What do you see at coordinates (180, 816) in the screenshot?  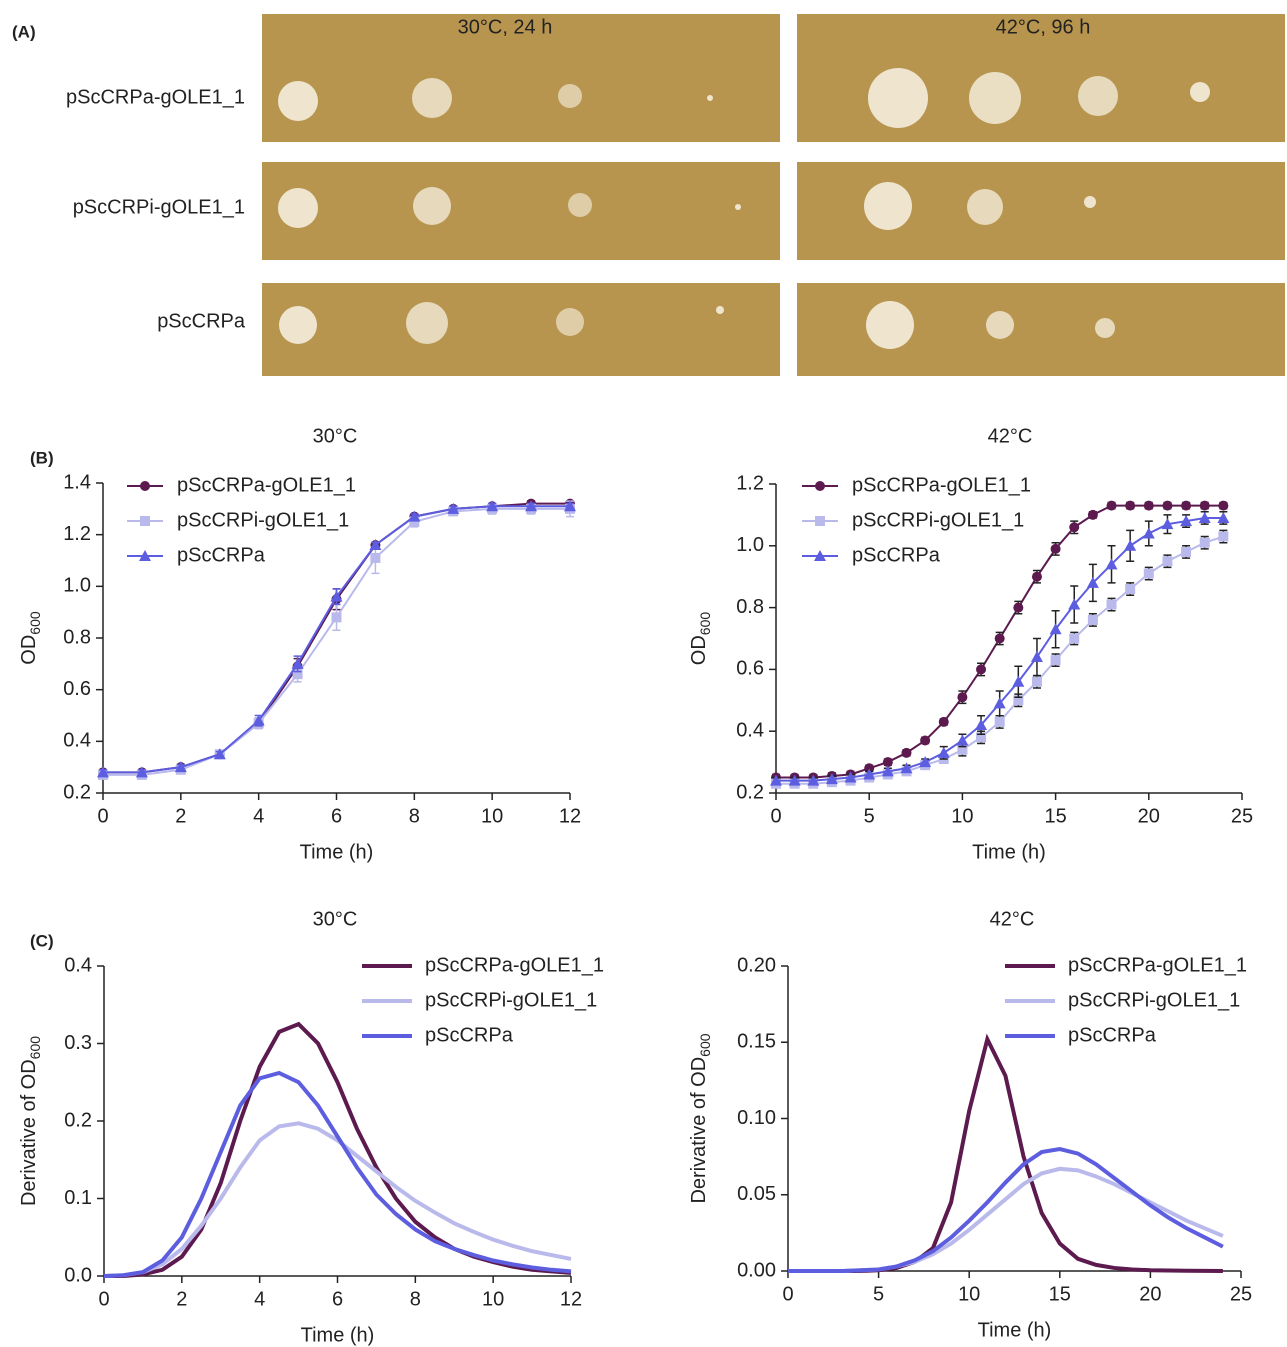 I see `x-tick-label: 2` at bounding box center [180, 816].